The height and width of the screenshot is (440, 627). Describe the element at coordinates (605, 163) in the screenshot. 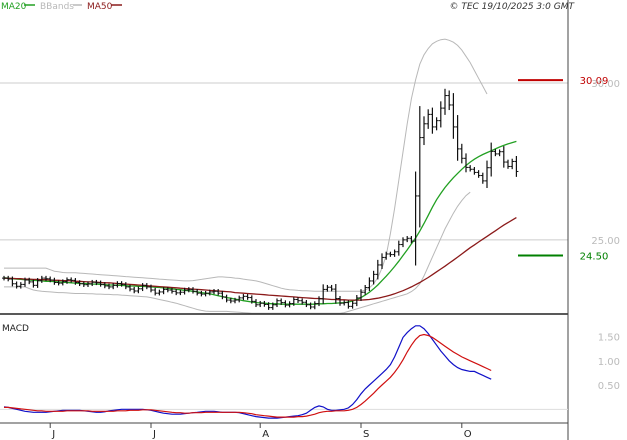

I see `price-axis-ticks: 25.00 30.00` at that location.